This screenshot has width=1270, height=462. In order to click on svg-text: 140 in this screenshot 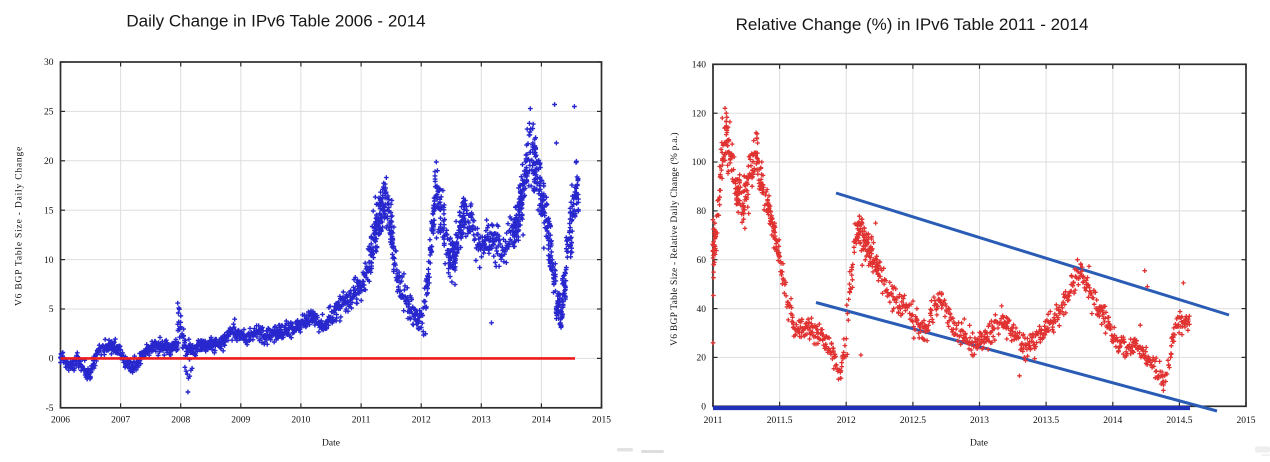, I will do `click(699, 66)`.